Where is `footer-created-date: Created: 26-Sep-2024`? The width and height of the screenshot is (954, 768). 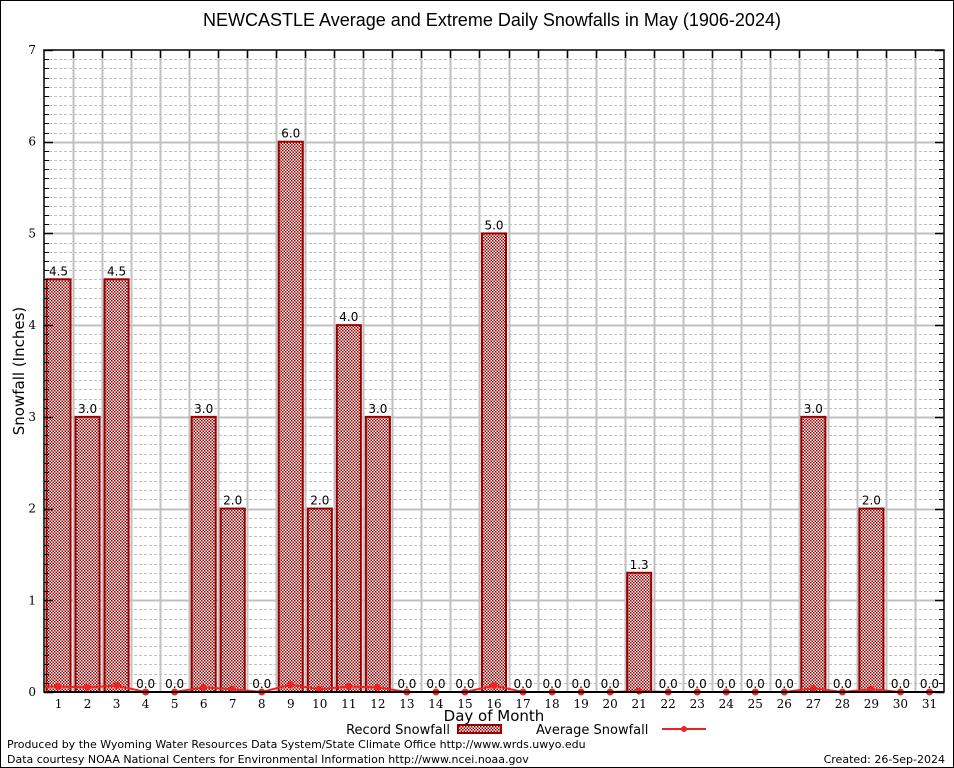
footer-created-date: Created: 26-Sep-2024 is located at coordinates (884, 759).